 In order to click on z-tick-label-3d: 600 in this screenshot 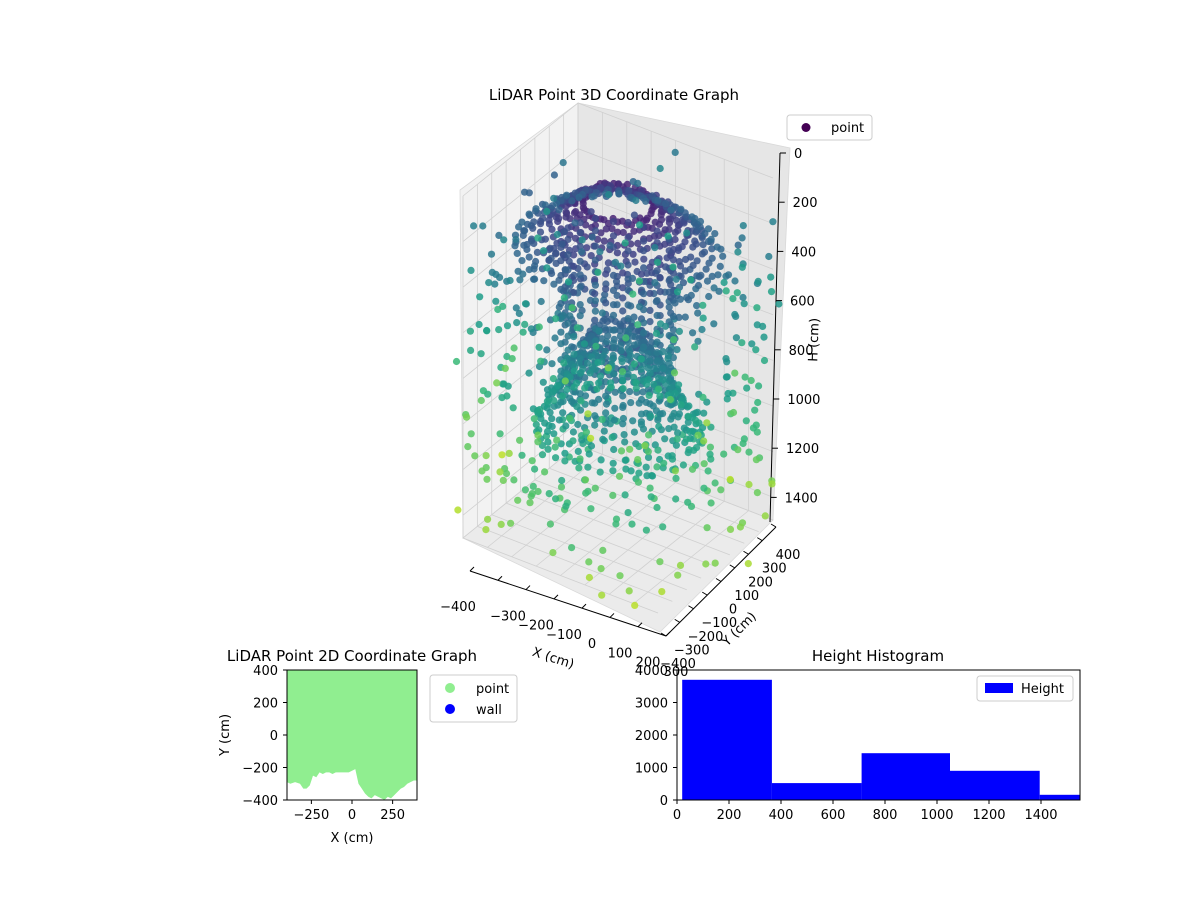, I will do `click(802, 302)`.